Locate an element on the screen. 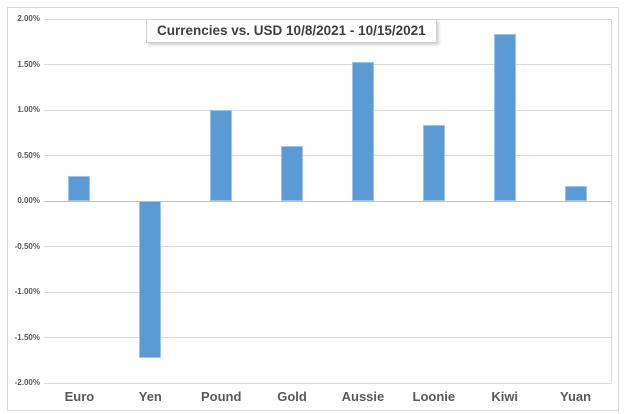 This screenshot has height=414, width=624. bar-kiwi is located at coordinates (504, 117).